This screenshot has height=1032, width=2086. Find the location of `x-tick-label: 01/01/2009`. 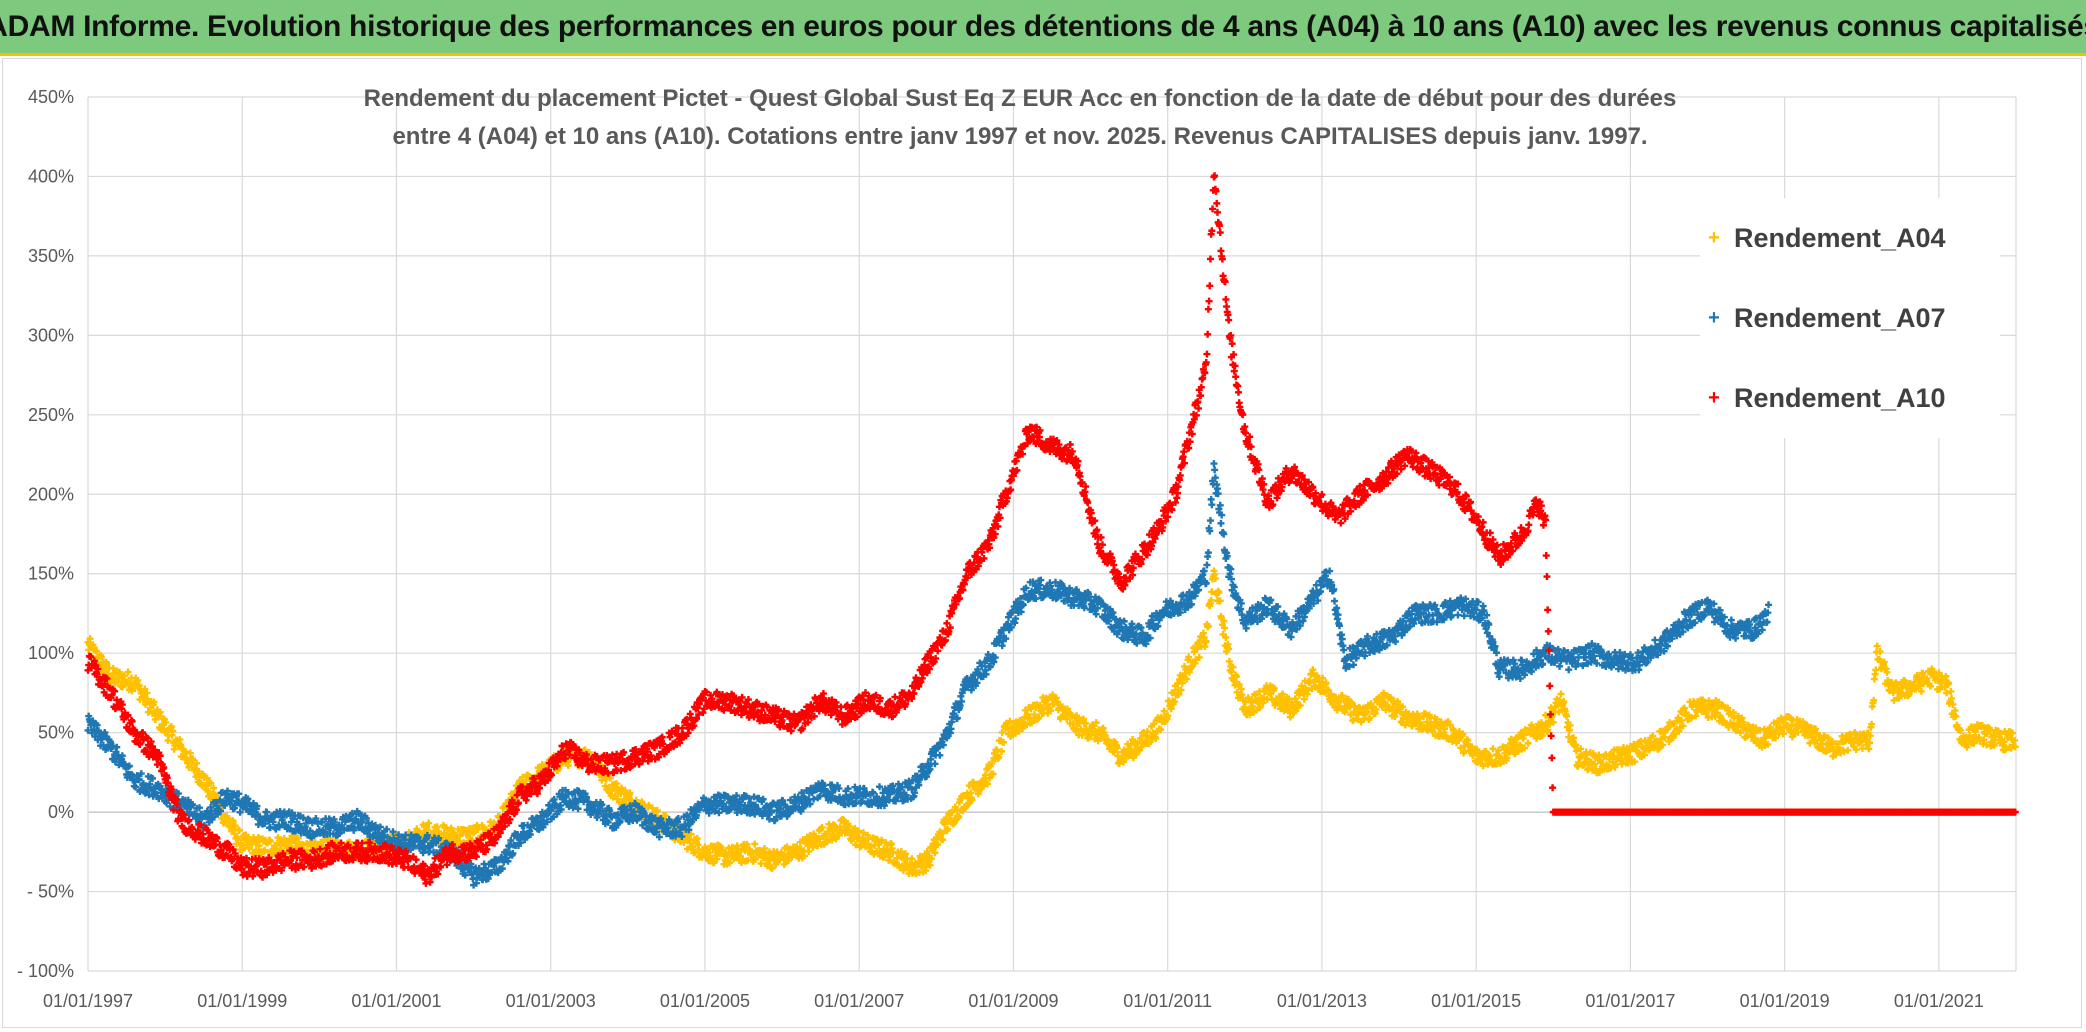

x-tick-label: 01/01/2009 is located at coordinates (1013, 1001).